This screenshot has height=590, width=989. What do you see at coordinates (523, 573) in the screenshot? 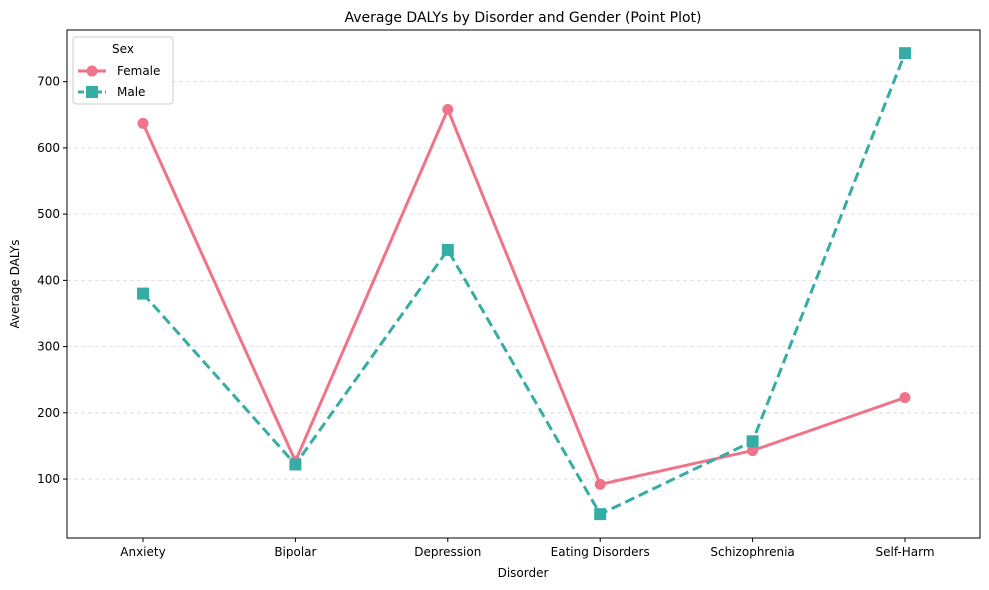
I see `x-axis-label: Disorder` at bounding box center [523, 573].